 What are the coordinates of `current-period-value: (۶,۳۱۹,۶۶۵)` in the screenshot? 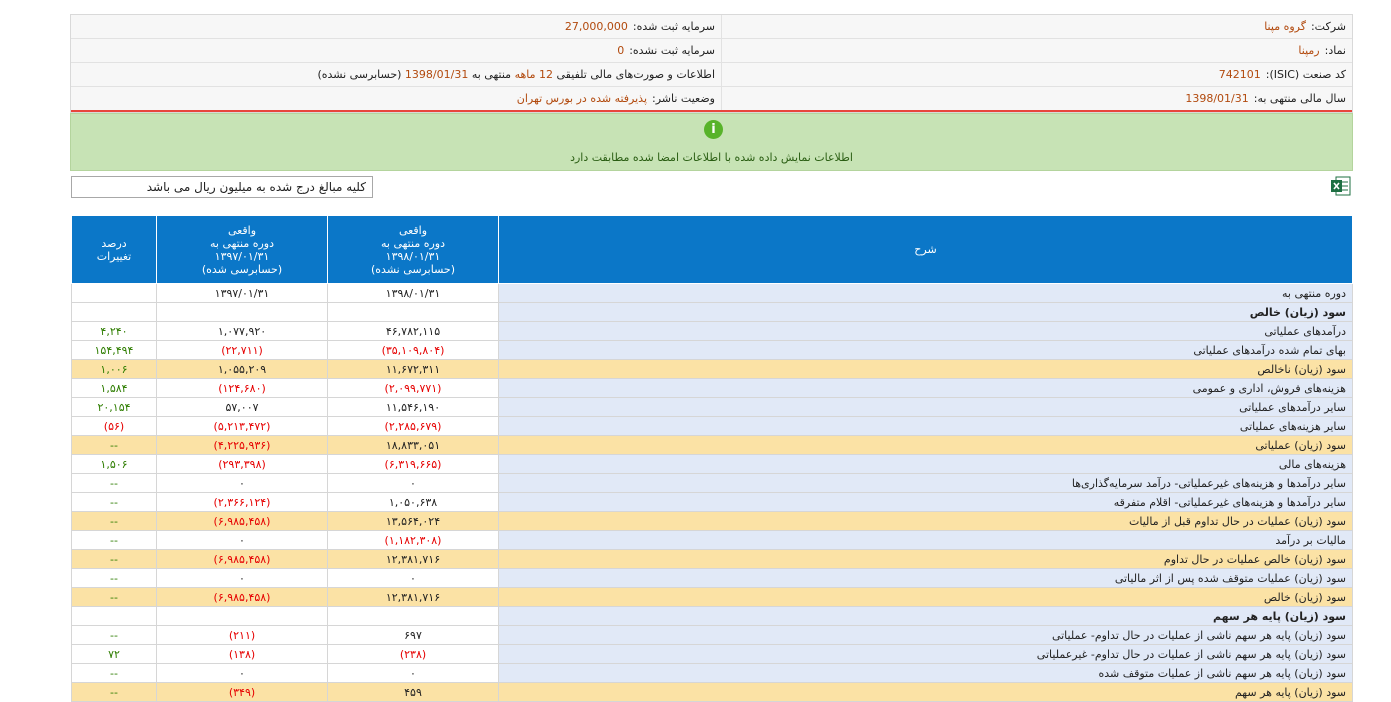 It's located at (413, 464).